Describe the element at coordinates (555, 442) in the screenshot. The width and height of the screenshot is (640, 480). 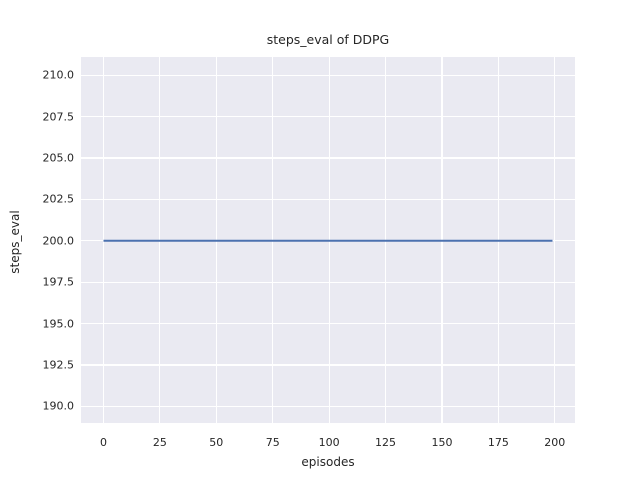
I see `x-tick-label: 200` at that location.